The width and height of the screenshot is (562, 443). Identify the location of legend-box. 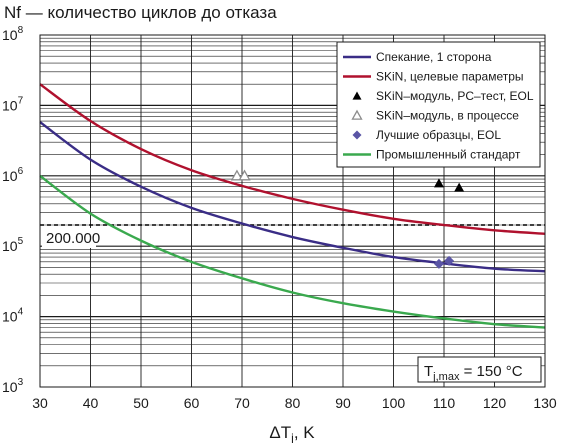
(438, 104).